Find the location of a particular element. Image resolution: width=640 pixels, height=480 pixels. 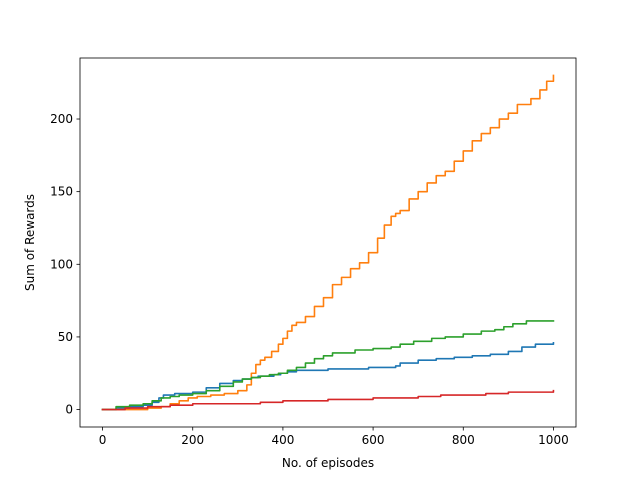

x-tick-label: 1000 is located at coordinates (553, 440).